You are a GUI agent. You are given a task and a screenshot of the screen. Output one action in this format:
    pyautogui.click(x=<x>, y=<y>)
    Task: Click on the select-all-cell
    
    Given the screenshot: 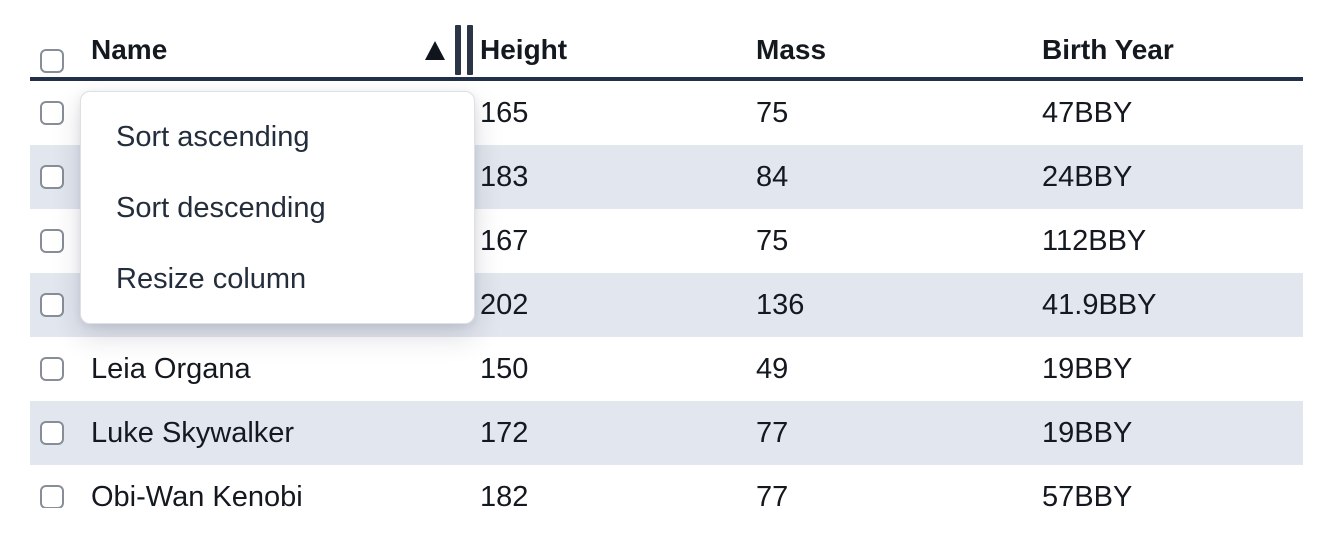 What is the action you would take?
    pyautogui.click(x=55, y=38)
    